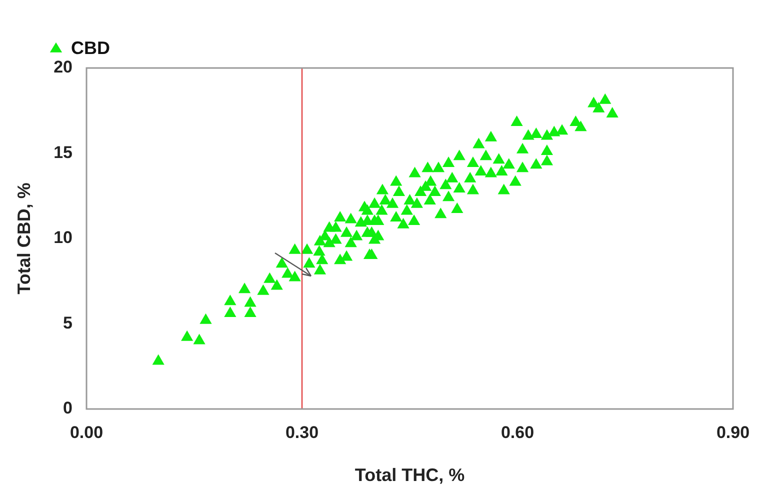 Image resolution: width=759 pixels, height=495 pixels. I want to click on x-tick-label: 0.30, so click(302, 432).